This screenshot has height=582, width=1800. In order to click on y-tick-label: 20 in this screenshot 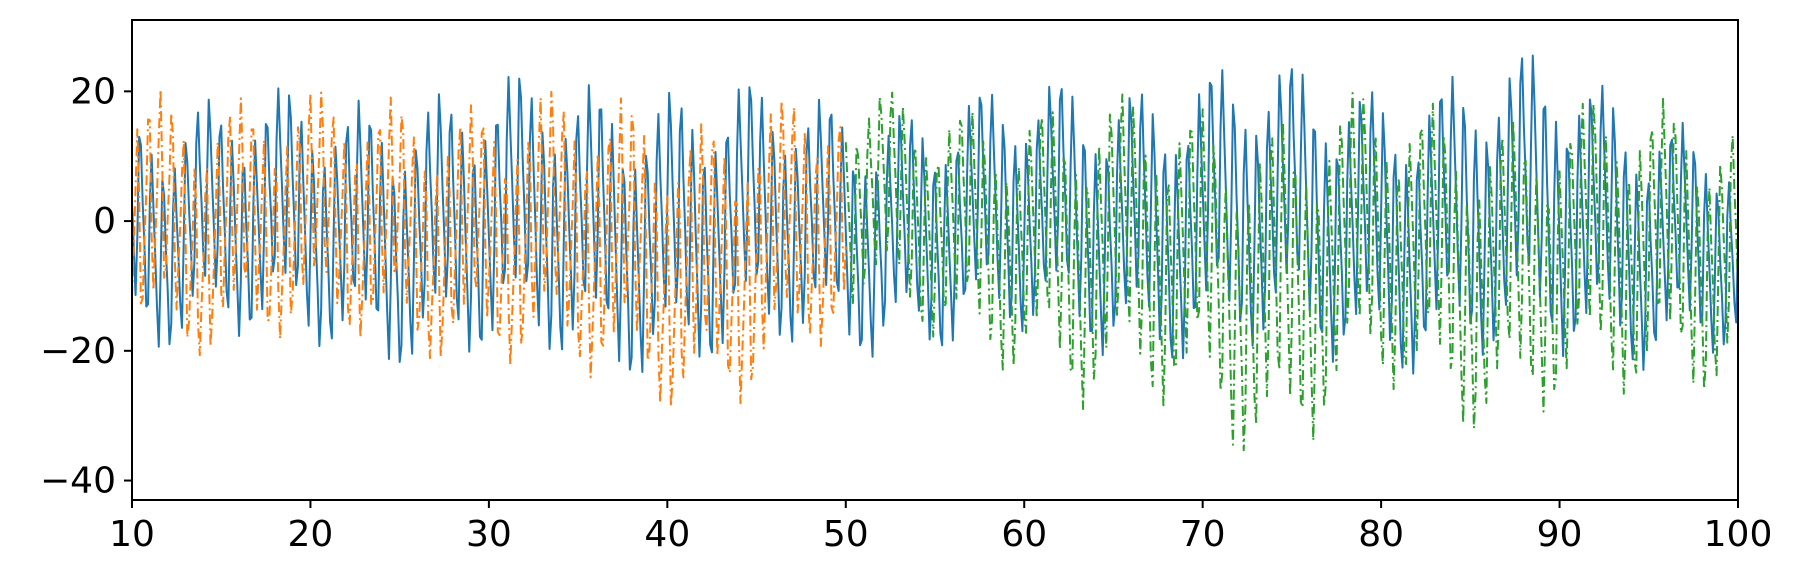, I will do `click(93, 91)`.